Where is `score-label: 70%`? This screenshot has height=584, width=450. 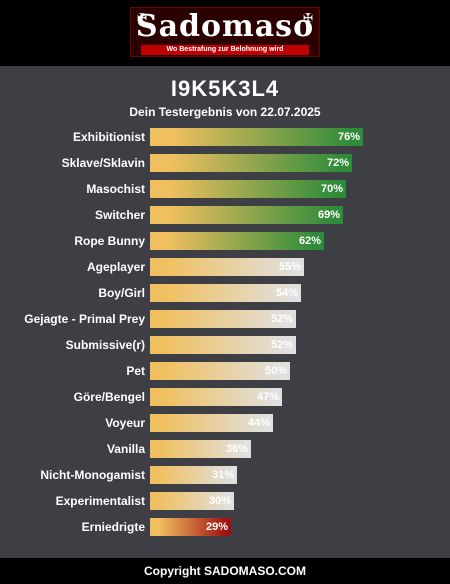 score-label: 70% is located at coordinates (331, 189).